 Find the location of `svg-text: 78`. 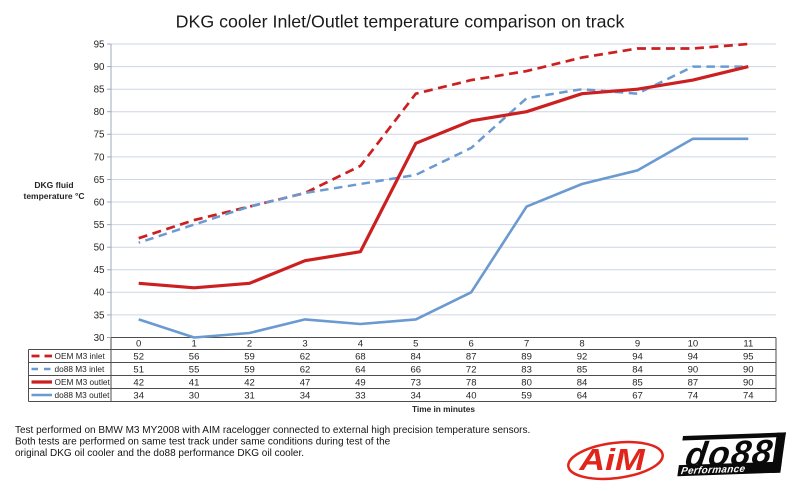

svg-text: 78 is located at coordinates (471, 382).